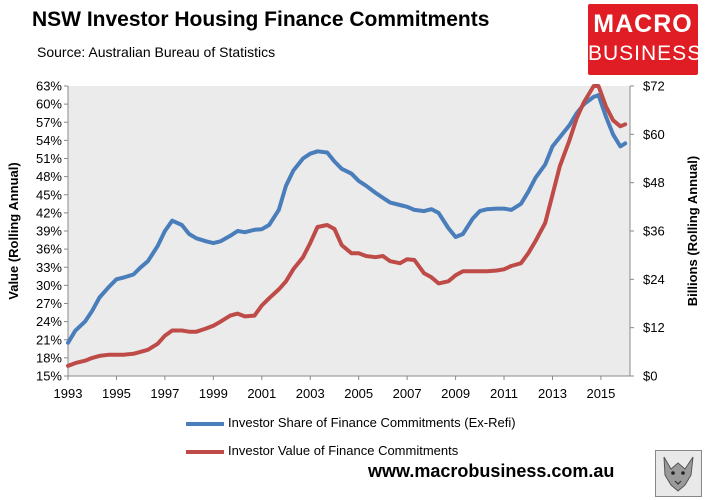 The width and height of the screenshot is (712, 500). I want to click on y-left-tick-label: 36%, so click(49, 249).